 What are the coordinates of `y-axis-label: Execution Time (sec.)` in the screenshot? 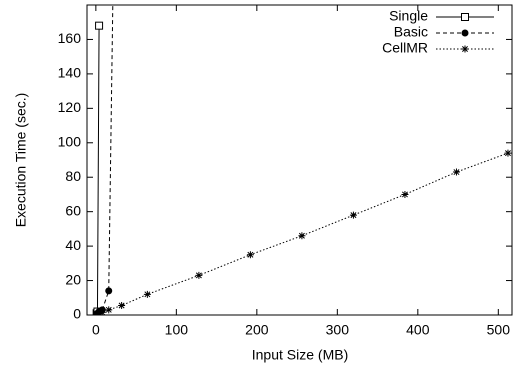 It's located at (21, 160).